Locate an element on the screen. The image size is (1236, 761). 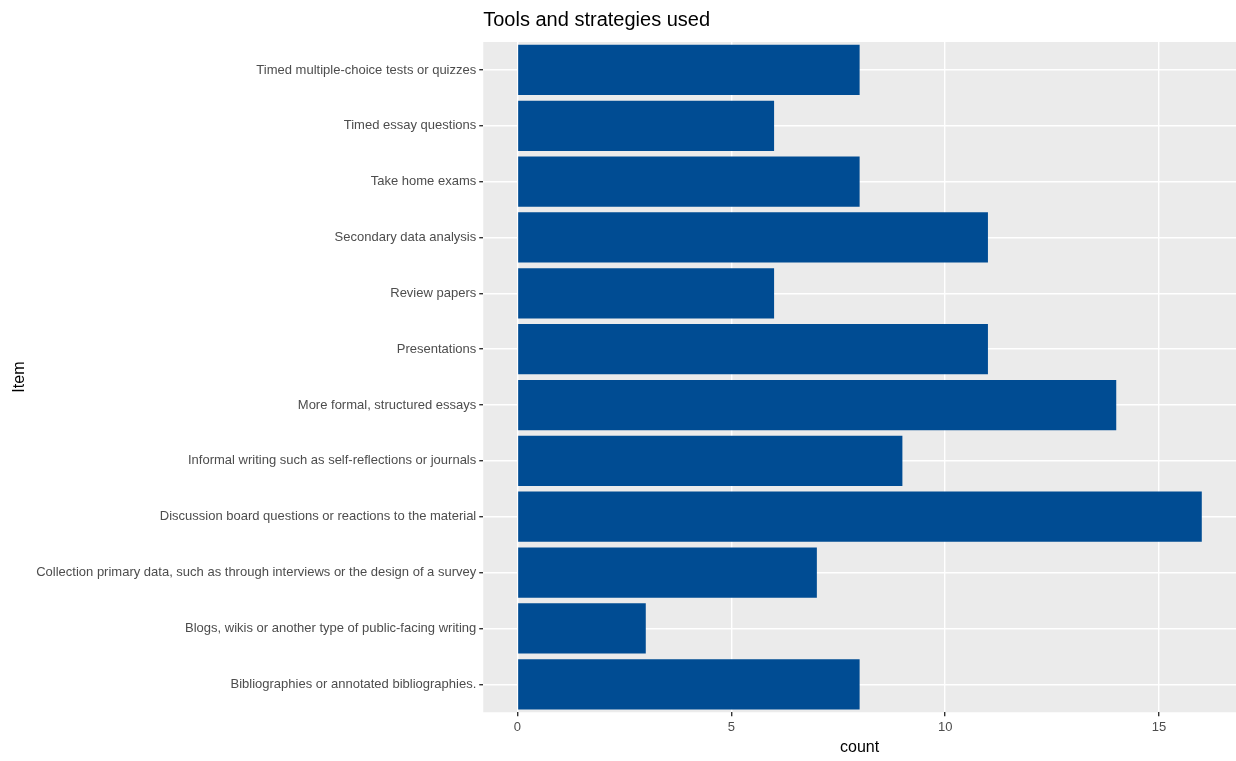
x-tick-label: 10 is located at coordinates (945, 726).